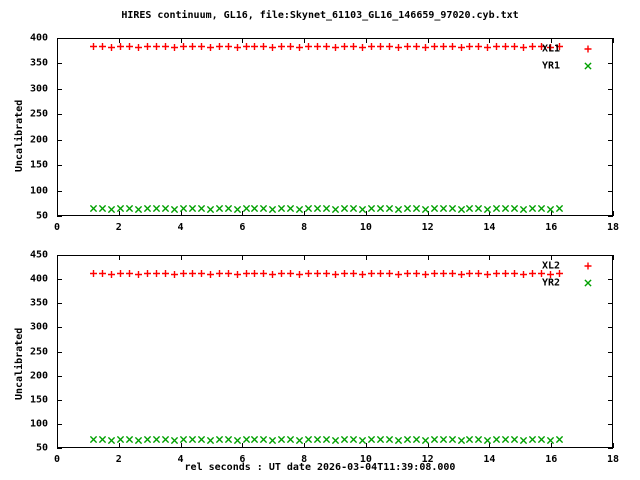  What do you see at coordinates (588, 266) in the screenshot?
I see `legend-marker-xl2` at bounding box center [588, 266].